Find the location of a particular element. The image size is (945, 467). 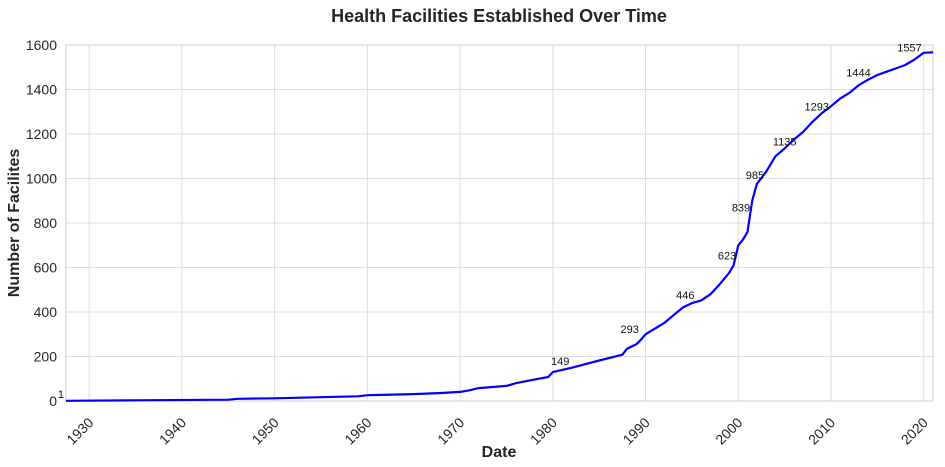

y-tick-label: 1200 is located at coordinates (41, 134).